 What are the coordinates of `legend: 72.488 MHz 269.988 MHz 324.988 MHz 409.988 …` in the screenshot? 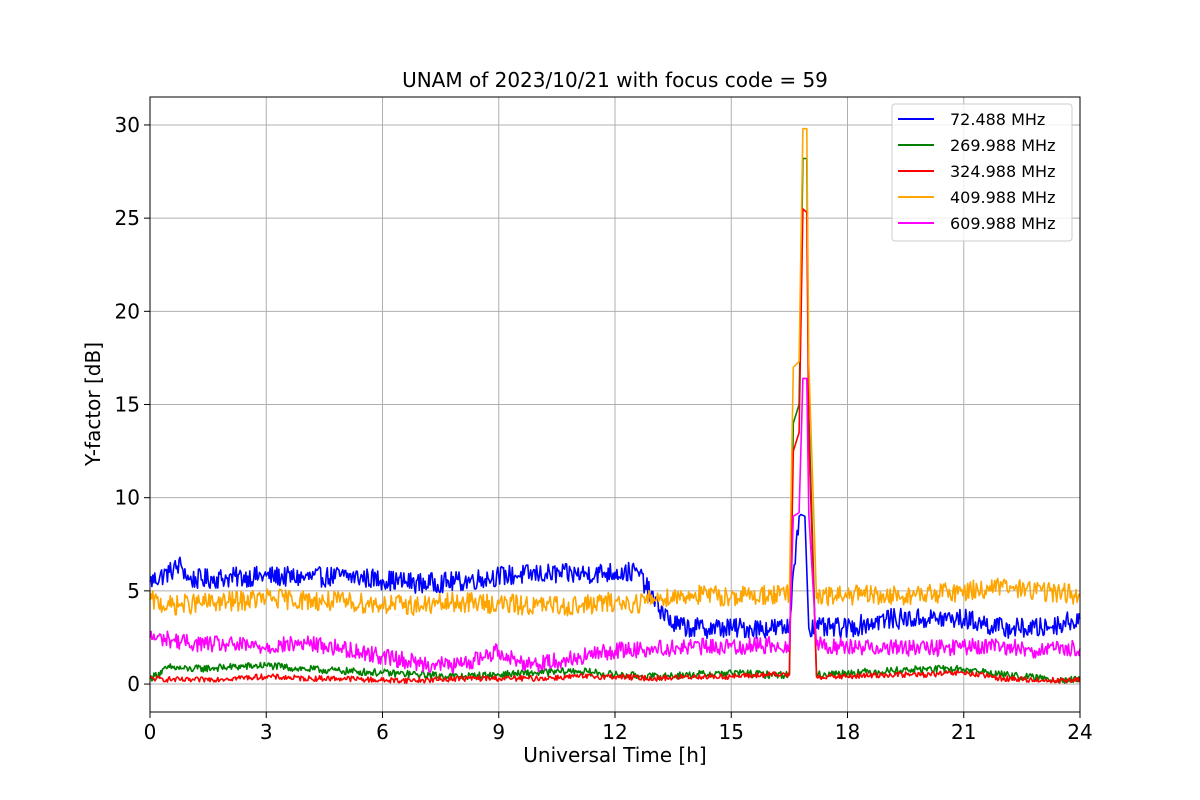 It's located at (982, 172).